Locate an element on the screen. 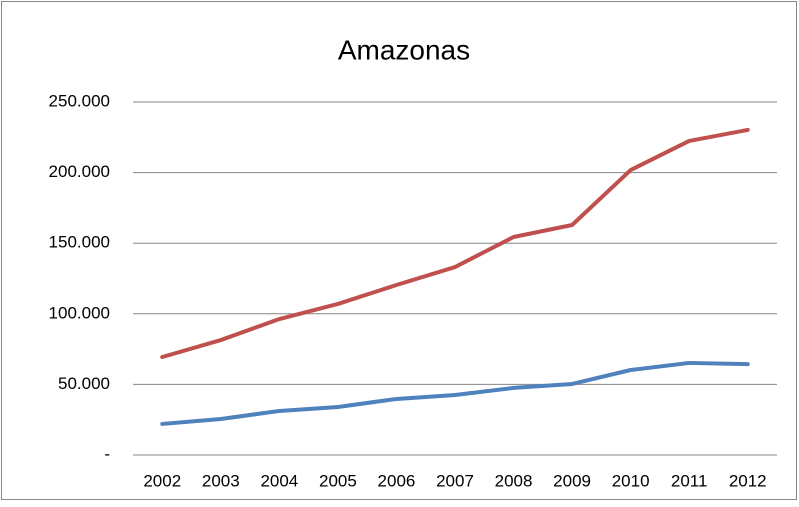 This screenshot has width=799, height=507. chart-title: Amazonas is located at coordinates (404, 49).